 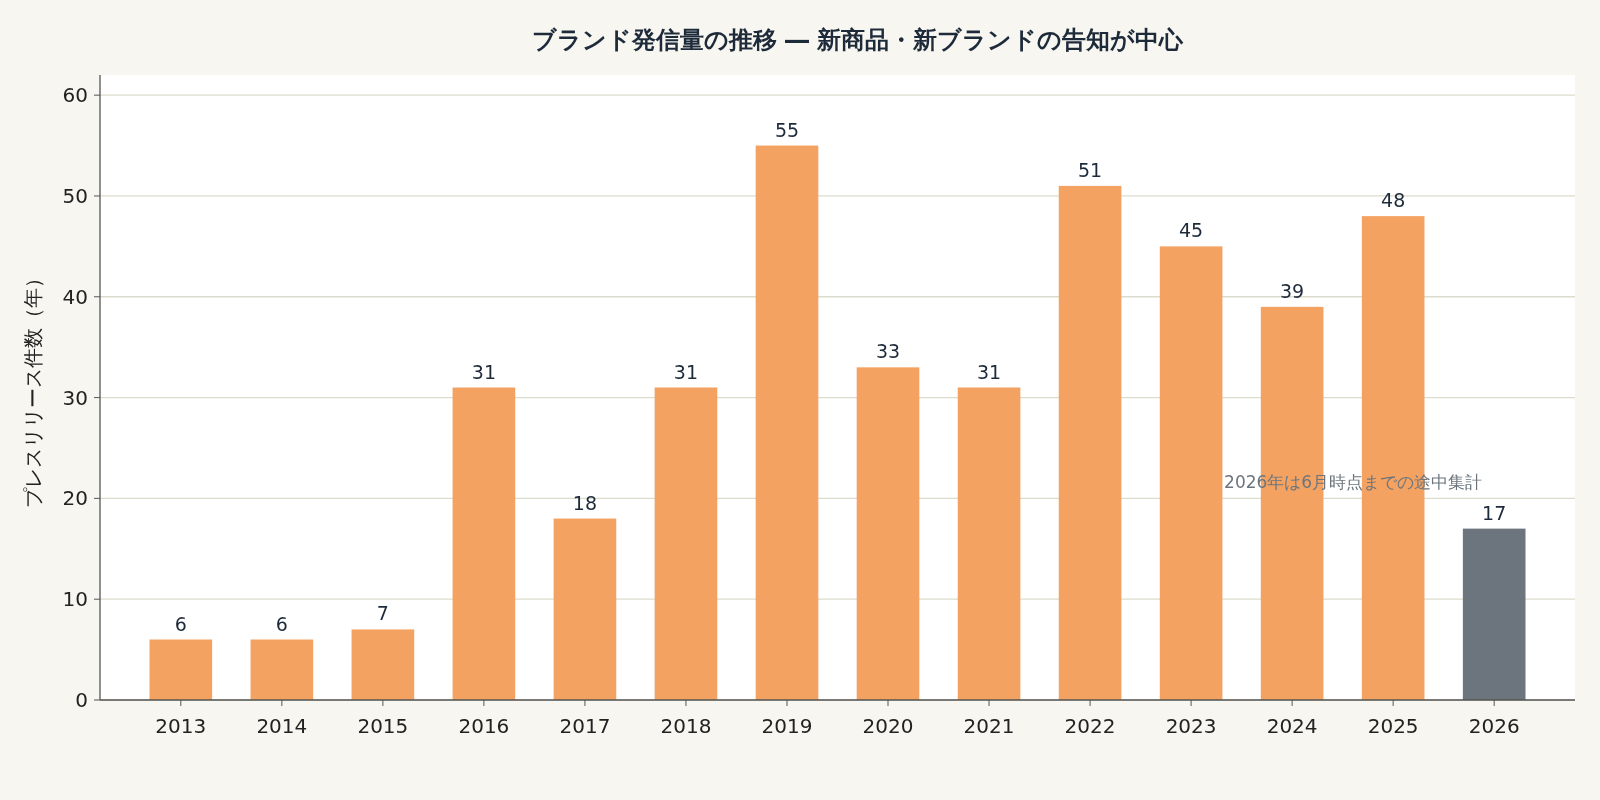 What do you see at coordinates (787, 726) in the screenshot?
I see `x-tick-label: 2019` at bounding box center [787, 726].